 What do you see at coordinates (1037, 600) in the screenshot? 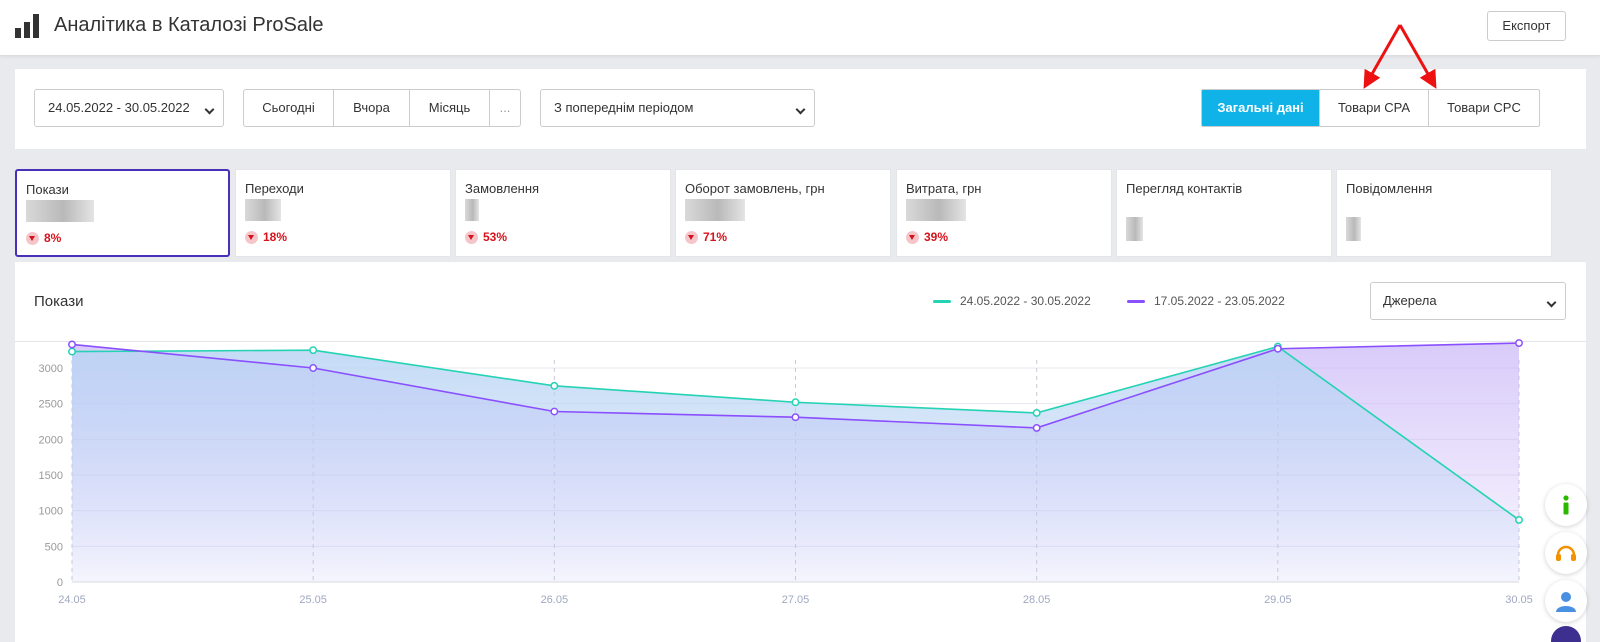
I see `x-tick-label: 28.05` at bounding box center [1037, 600].